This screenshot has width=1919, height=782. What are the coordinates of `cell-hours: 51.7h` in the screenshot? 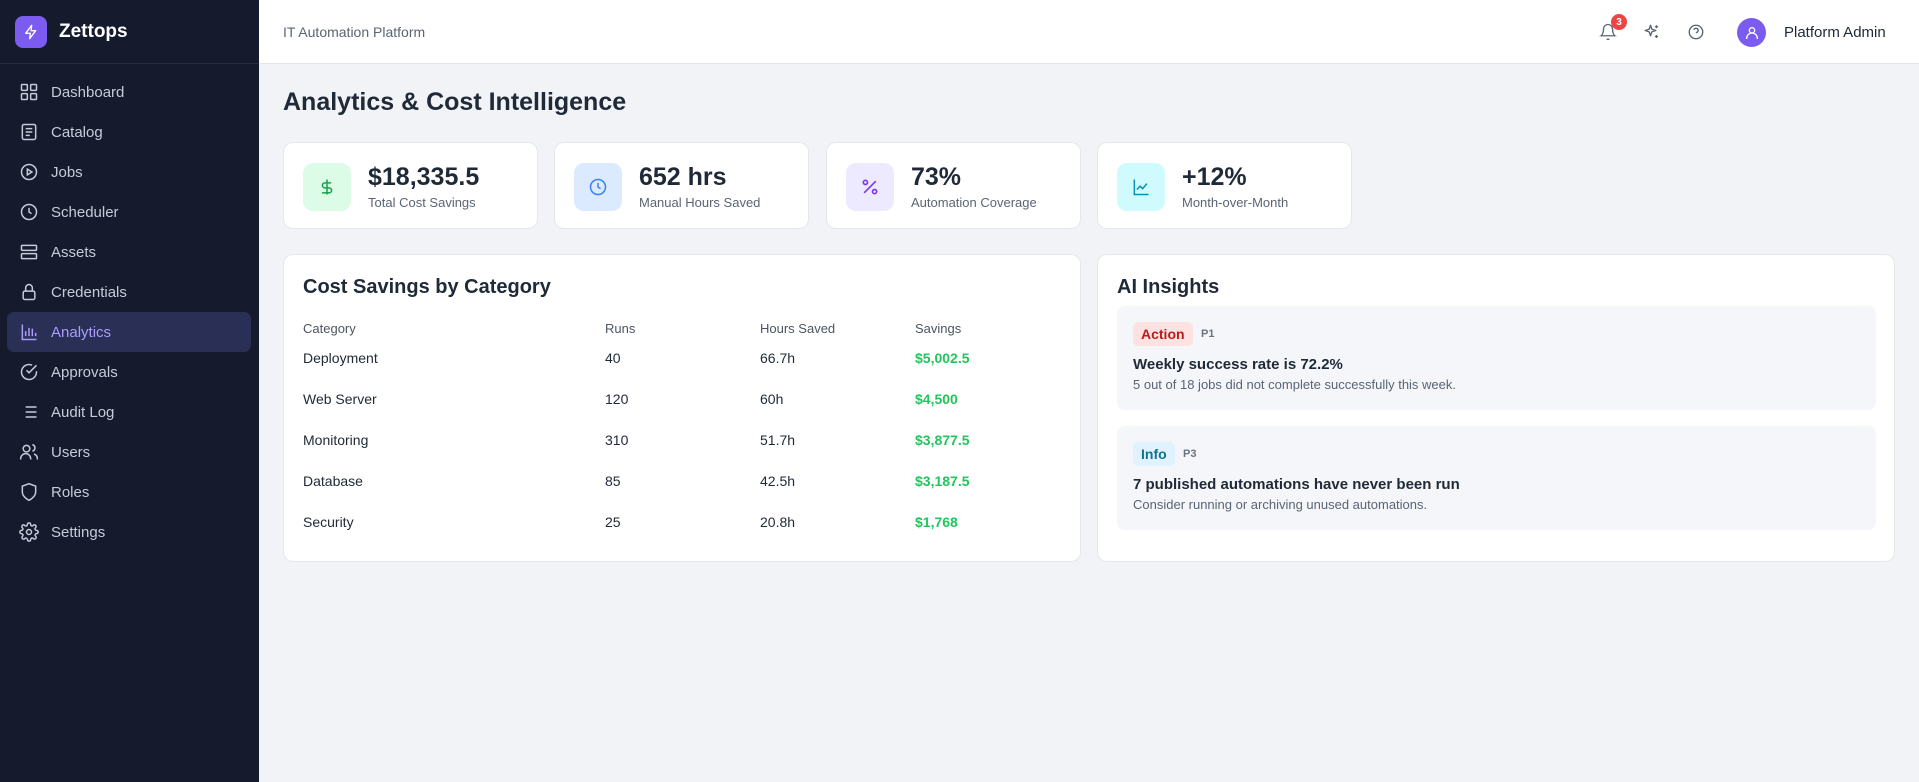 It's located at (778, 440).